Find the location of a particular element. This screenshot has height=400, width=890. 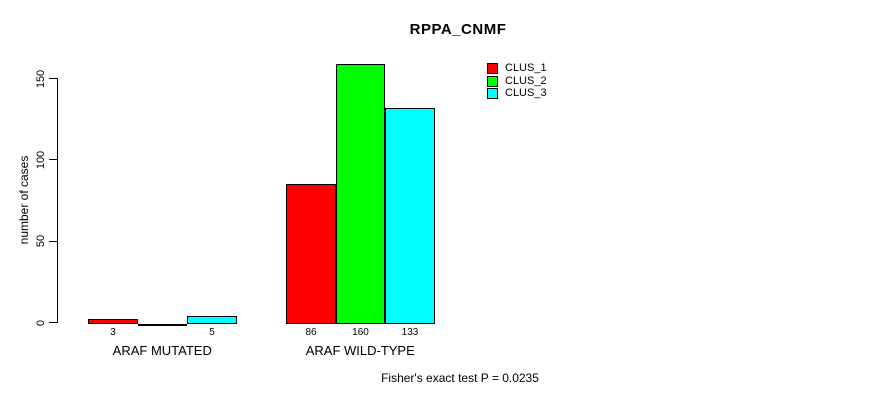

y-axis-label: number of cases is located at coordinates (24, 200).